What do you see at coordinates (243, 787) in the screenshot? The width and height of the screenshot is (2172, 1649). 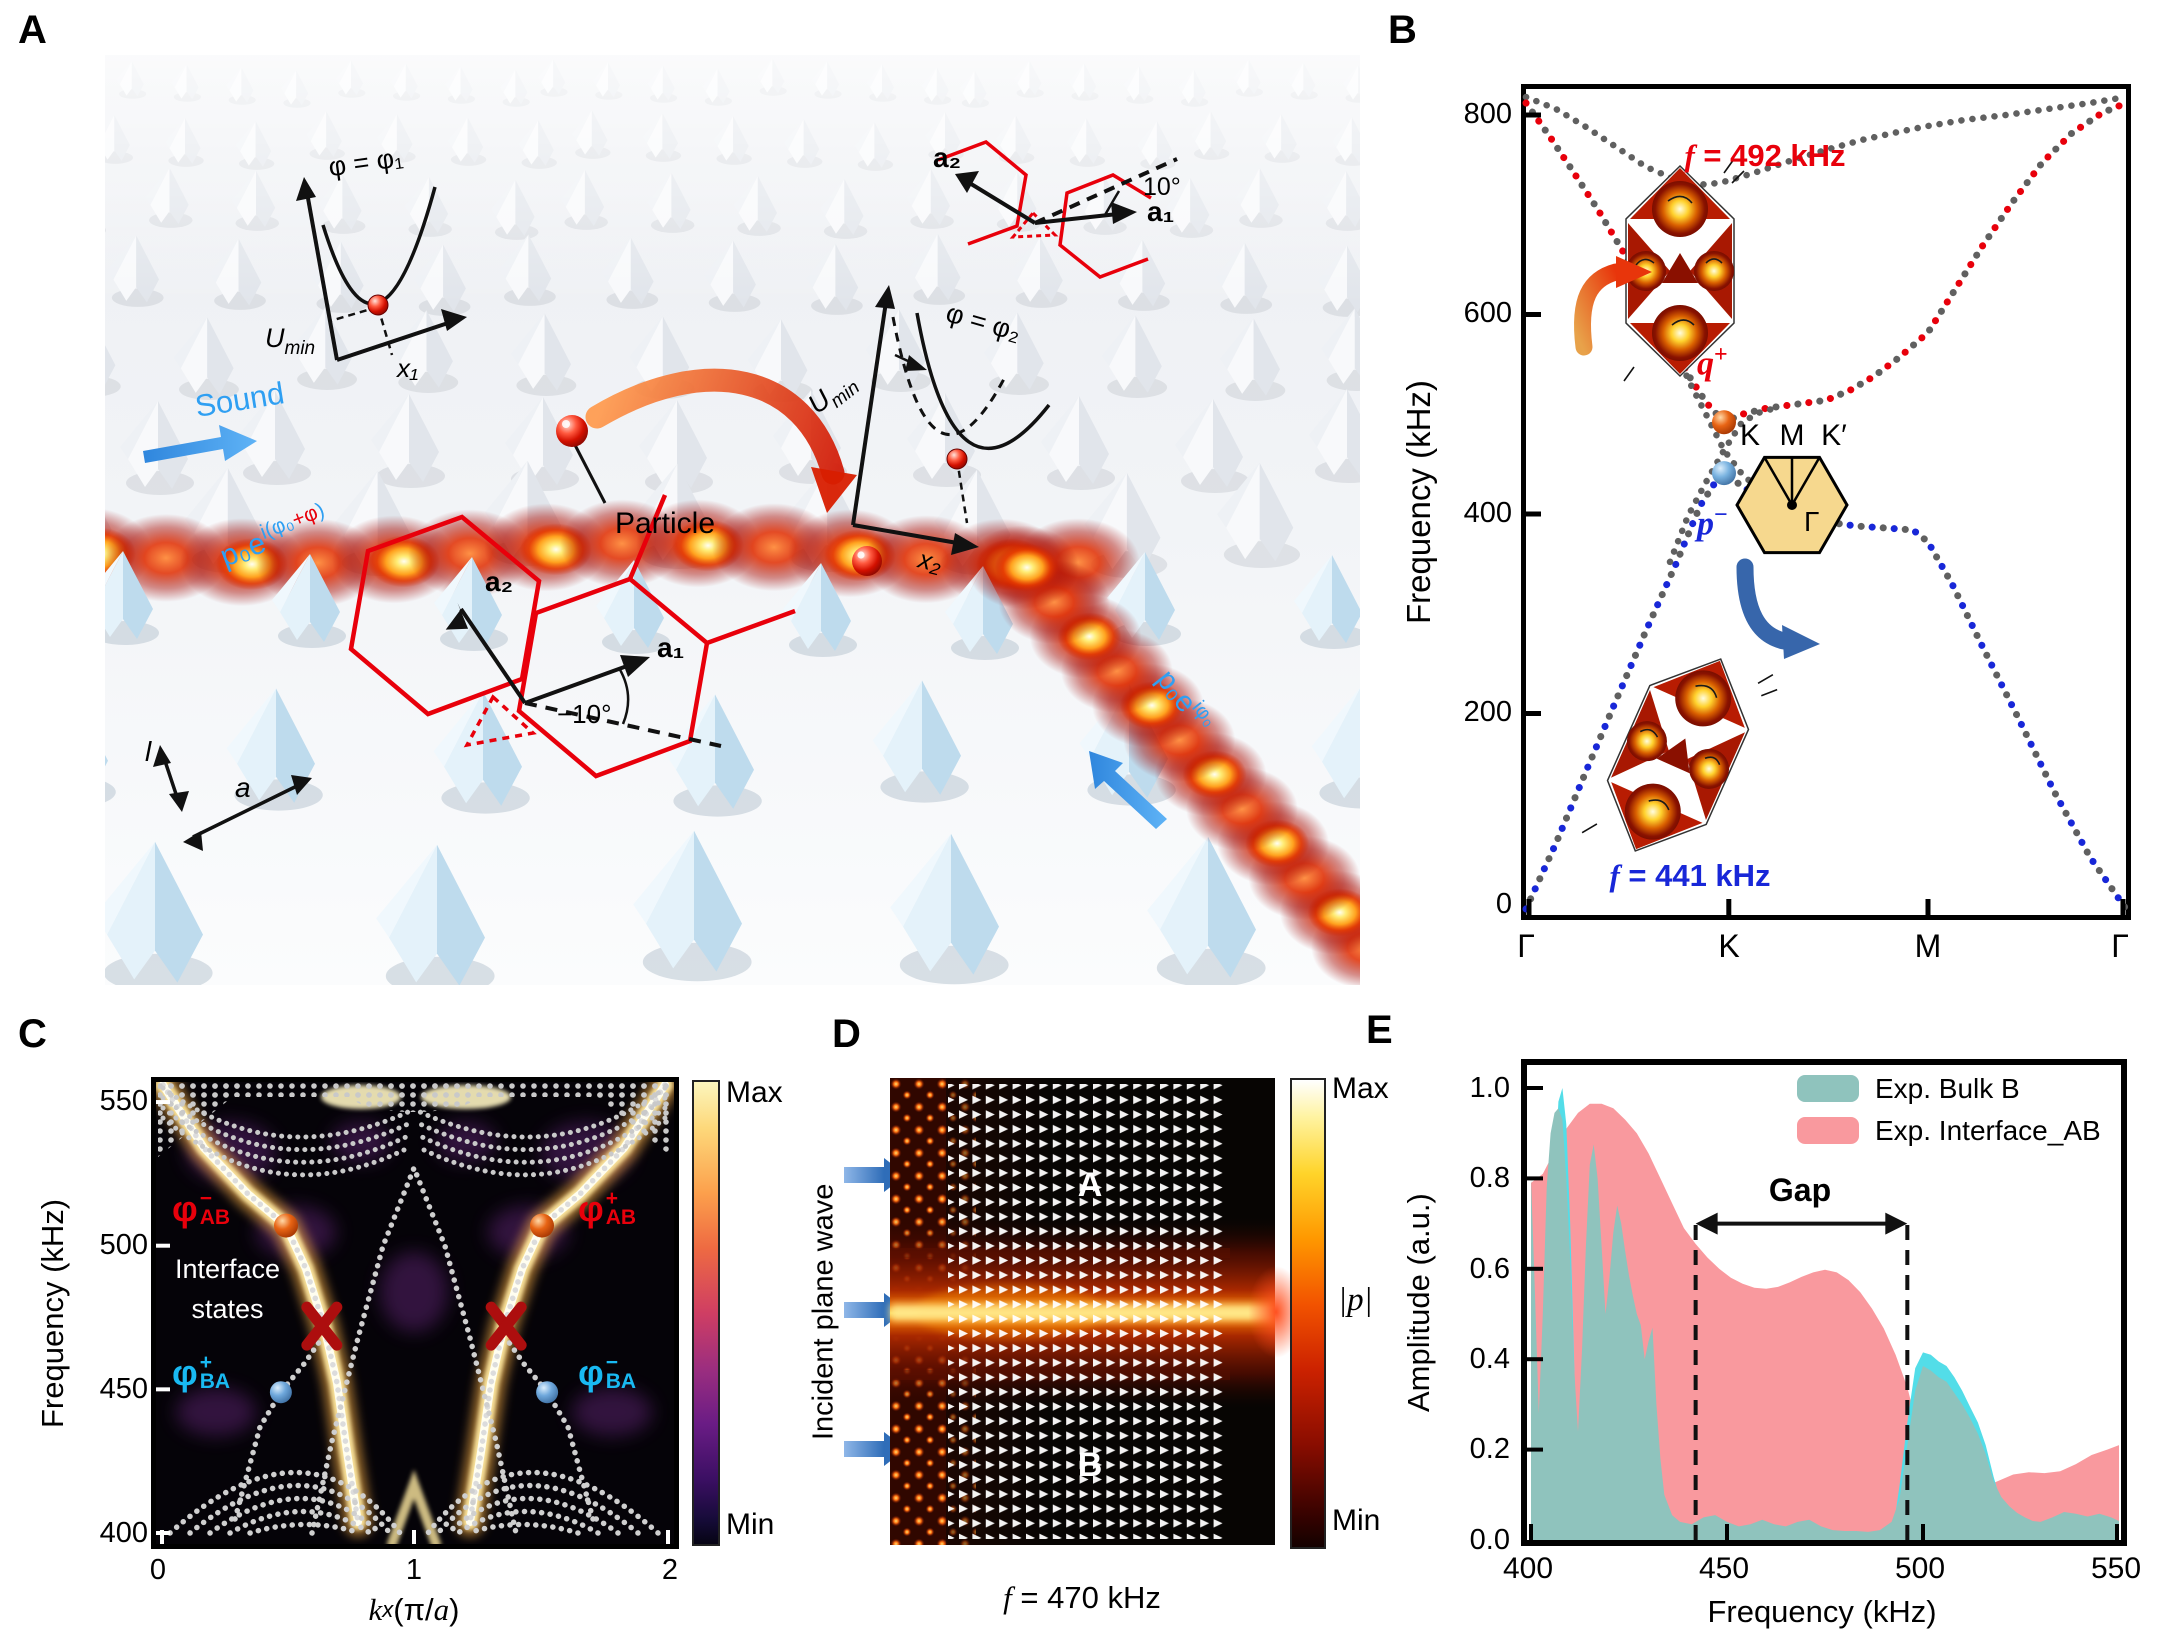 I see `svg-text: a` at bounding box center [243, 787].